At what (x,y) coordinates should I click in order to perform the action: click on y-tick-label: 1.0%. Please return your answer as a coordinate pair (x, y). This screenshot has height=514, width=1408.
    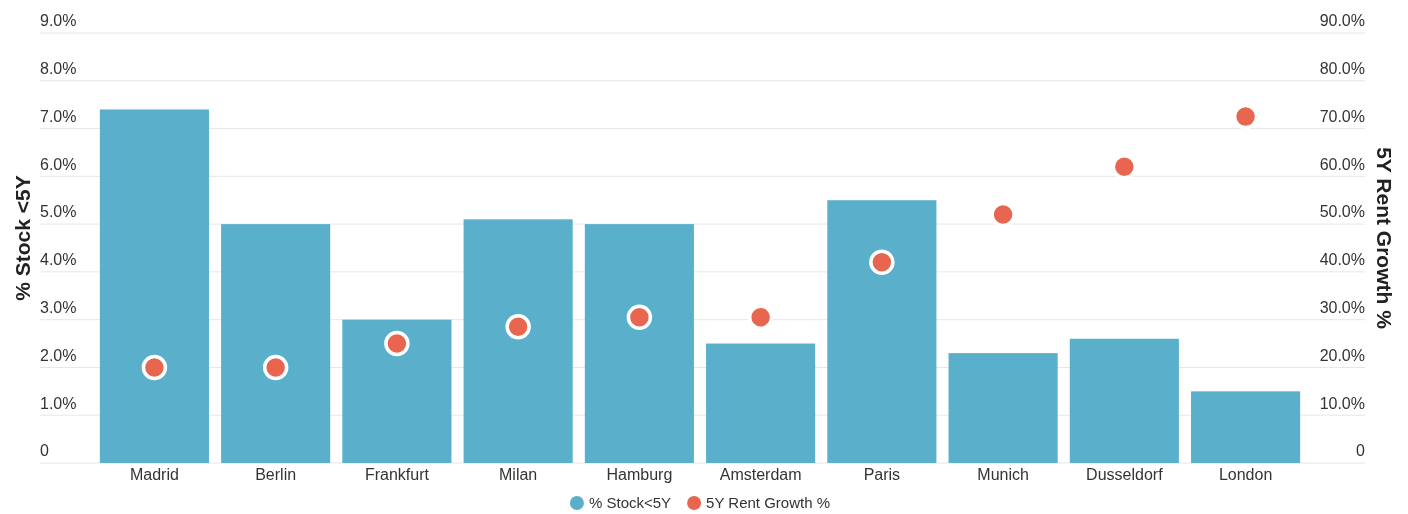
    Looking at the image, I should click on (58, 403).